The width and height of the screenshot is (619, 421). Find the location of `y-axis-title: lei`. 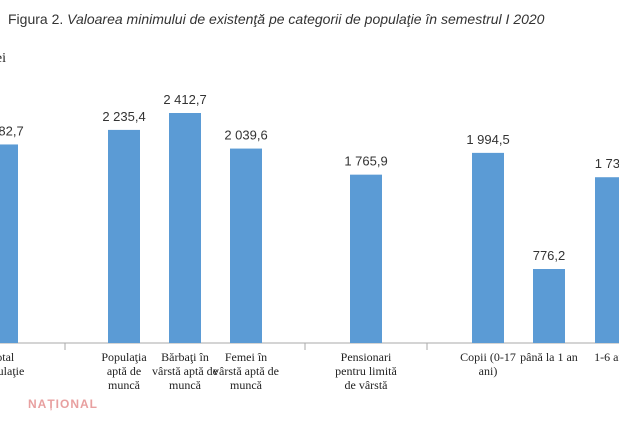

y-axis-title: lei is located at coordinates (3, 58).